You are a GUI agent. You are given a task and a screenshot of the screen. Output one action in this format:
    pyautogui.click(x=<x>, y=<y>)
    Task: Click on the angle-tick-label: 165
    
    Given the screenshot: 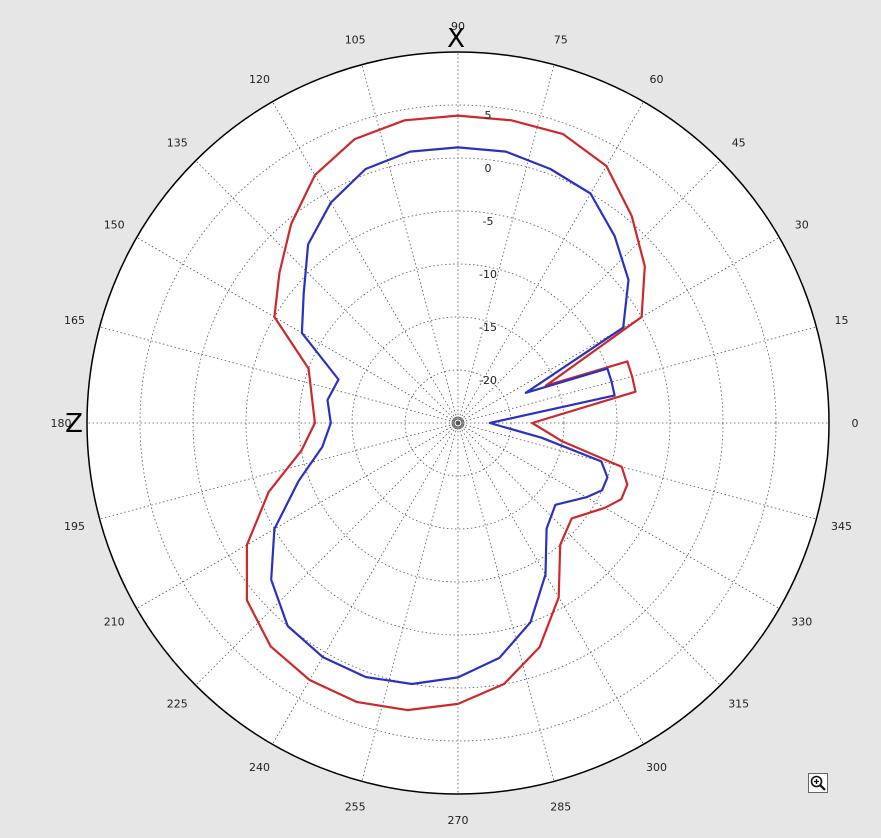 What is the action you would take?
    pyautogui.click(x=74, y=320)
    